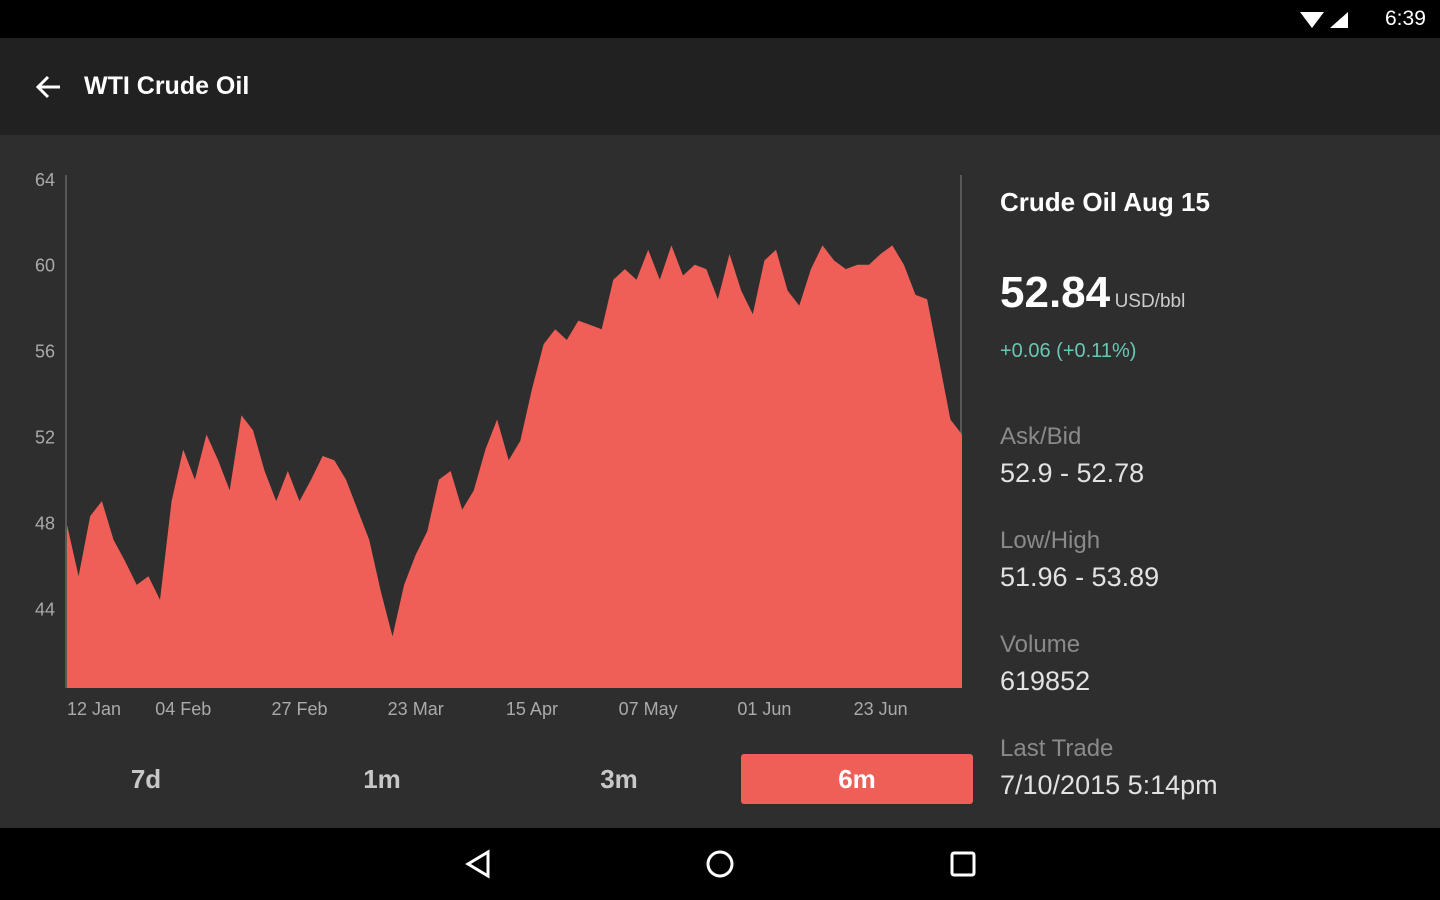 This screenshot has height=900, width=1440. I want to click on price-unit: USD/bbl, so click(1150, 301).